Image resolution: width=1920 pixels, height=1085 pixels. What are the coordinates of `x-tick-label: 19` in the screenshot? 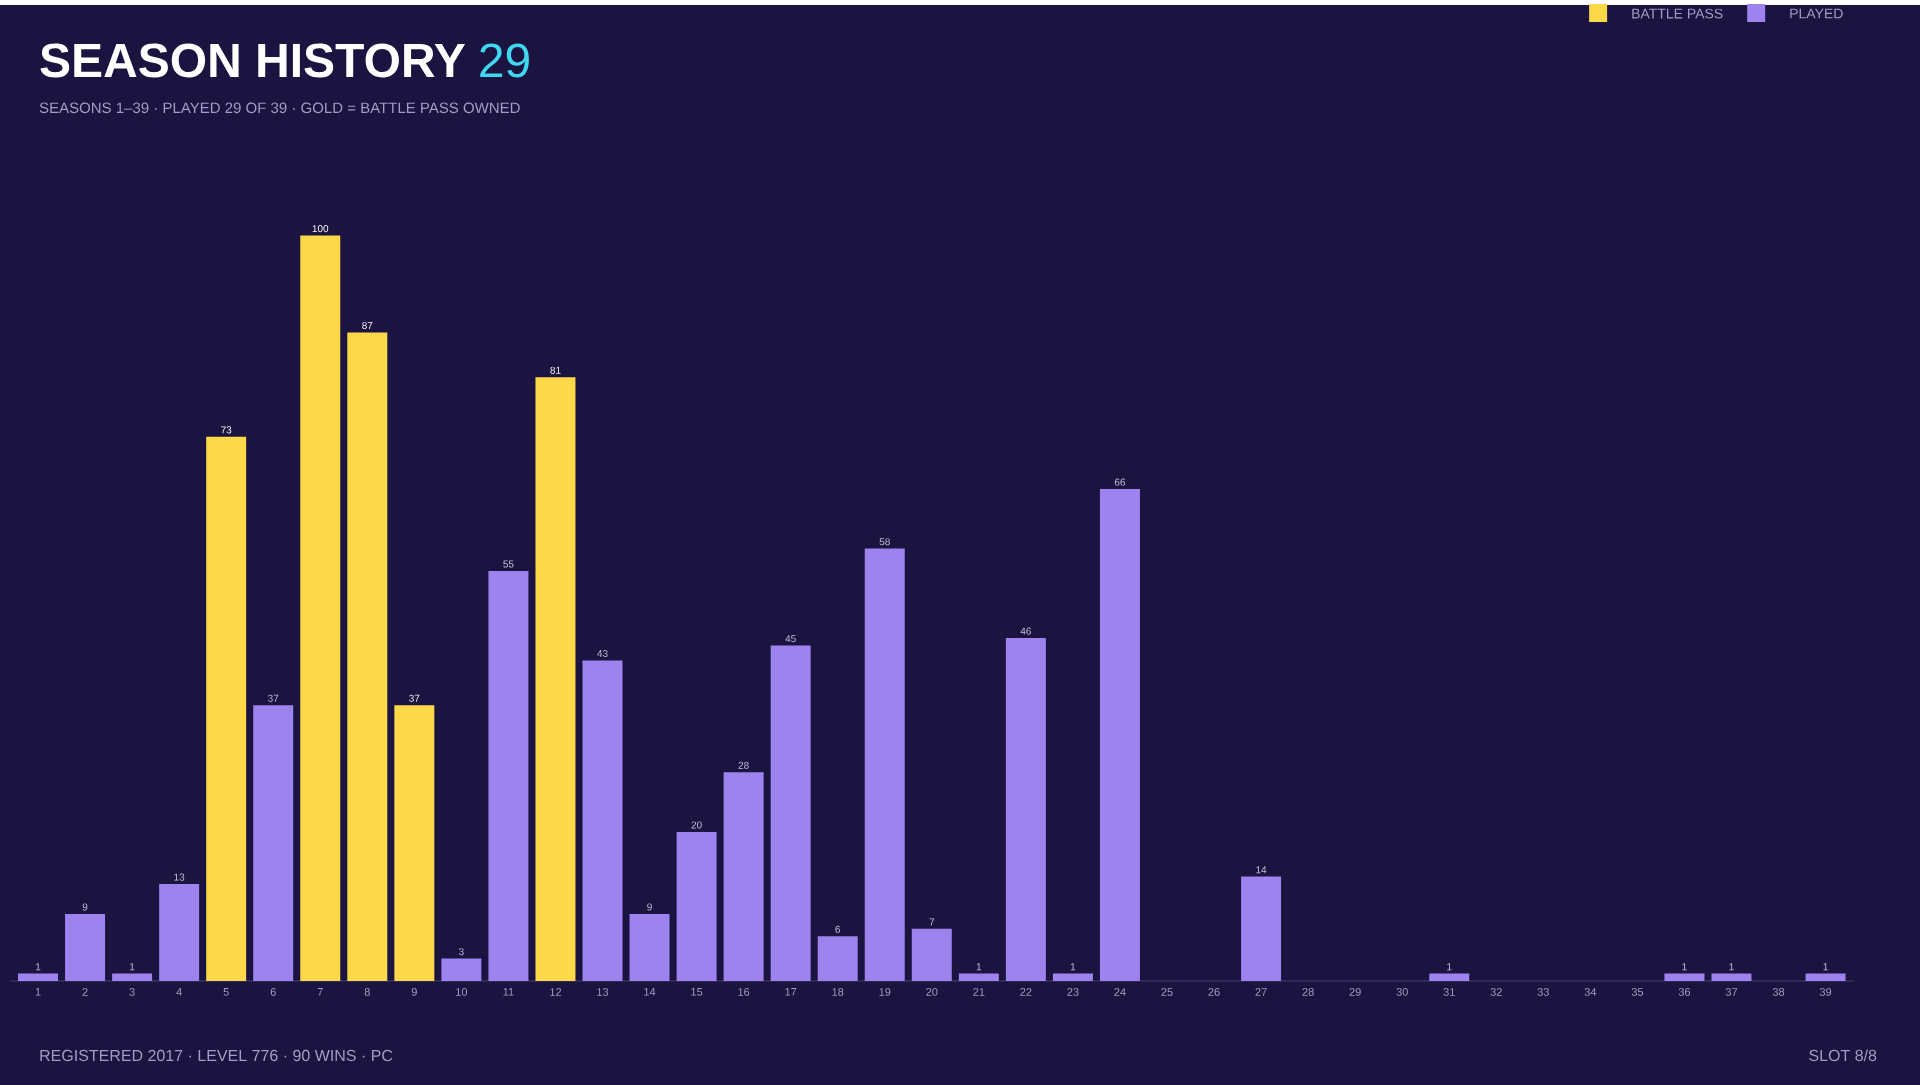 It's located at (885, 992).